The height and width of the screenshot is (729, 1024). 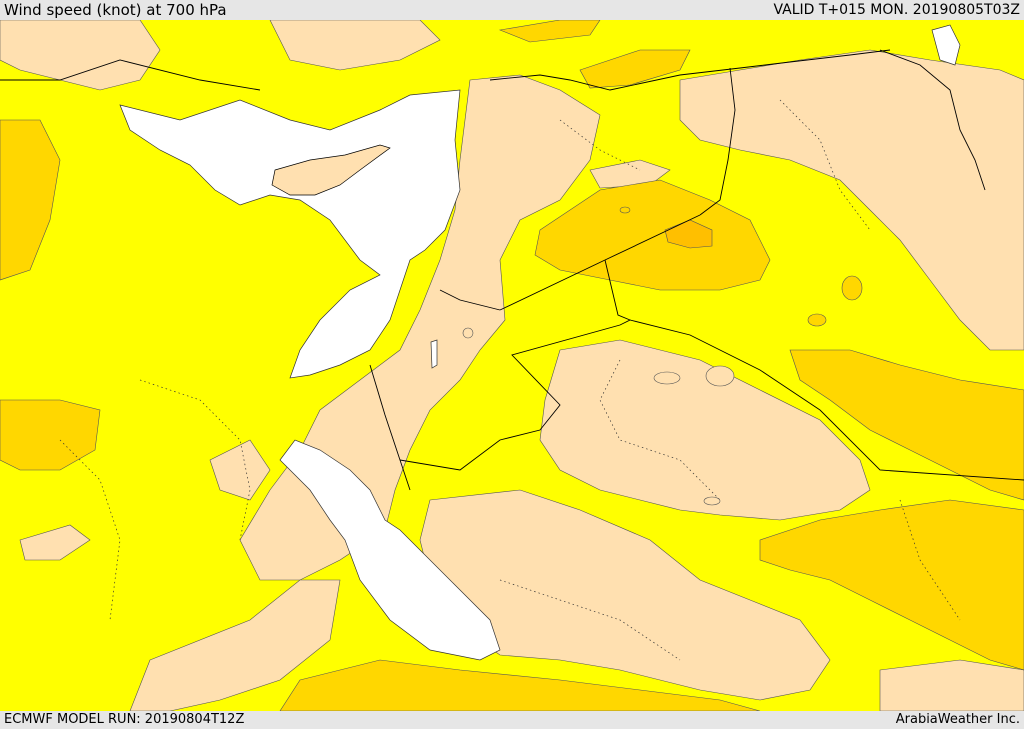 What do you see at coordinates (434, 354) in the screenshot?
I see `dead-sea` at bounding box center [434, 354].